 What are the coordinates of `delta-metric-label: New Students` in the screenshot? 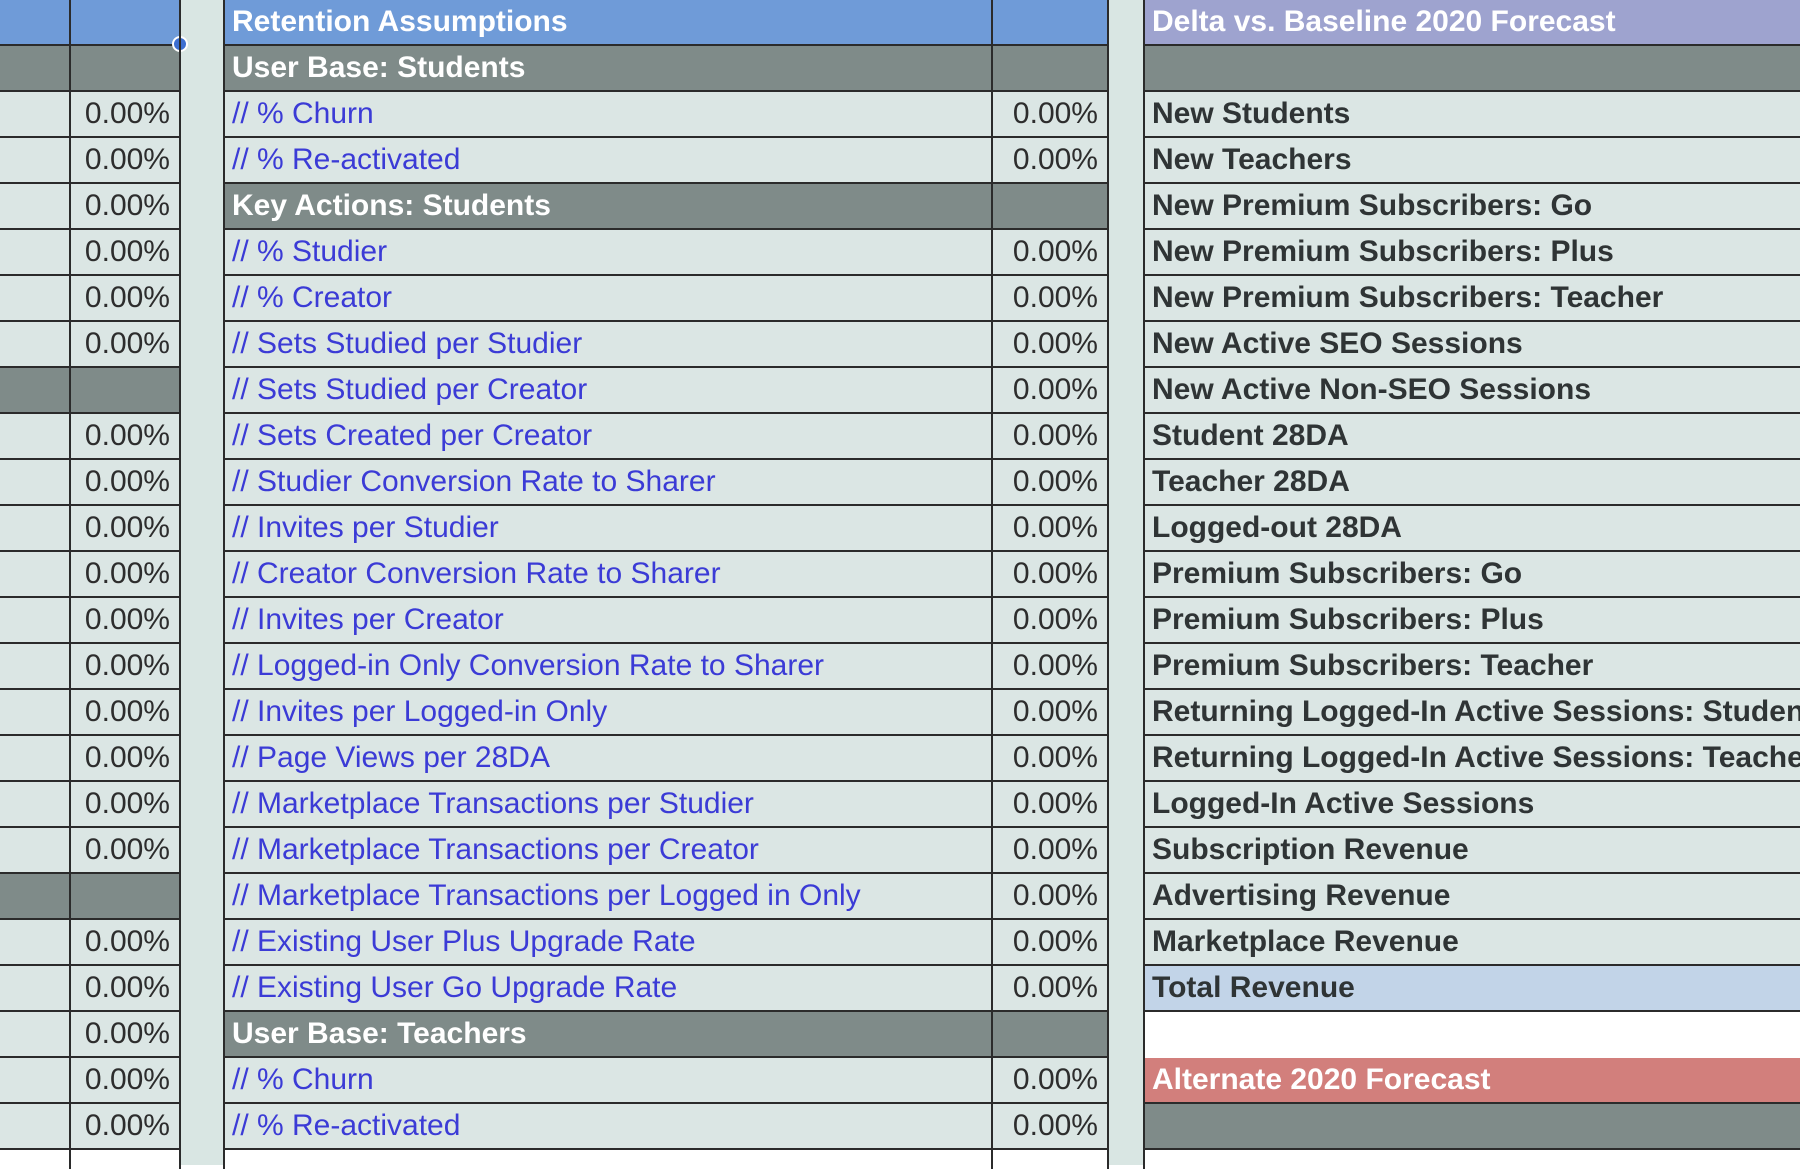 It's located at (1472, 115).